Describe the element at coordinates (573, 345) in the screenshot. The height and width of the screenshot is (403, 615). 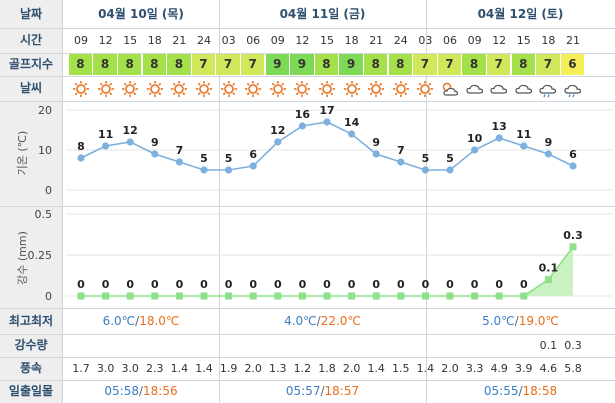
I see `rainfall-cell: 0.3` at that location.